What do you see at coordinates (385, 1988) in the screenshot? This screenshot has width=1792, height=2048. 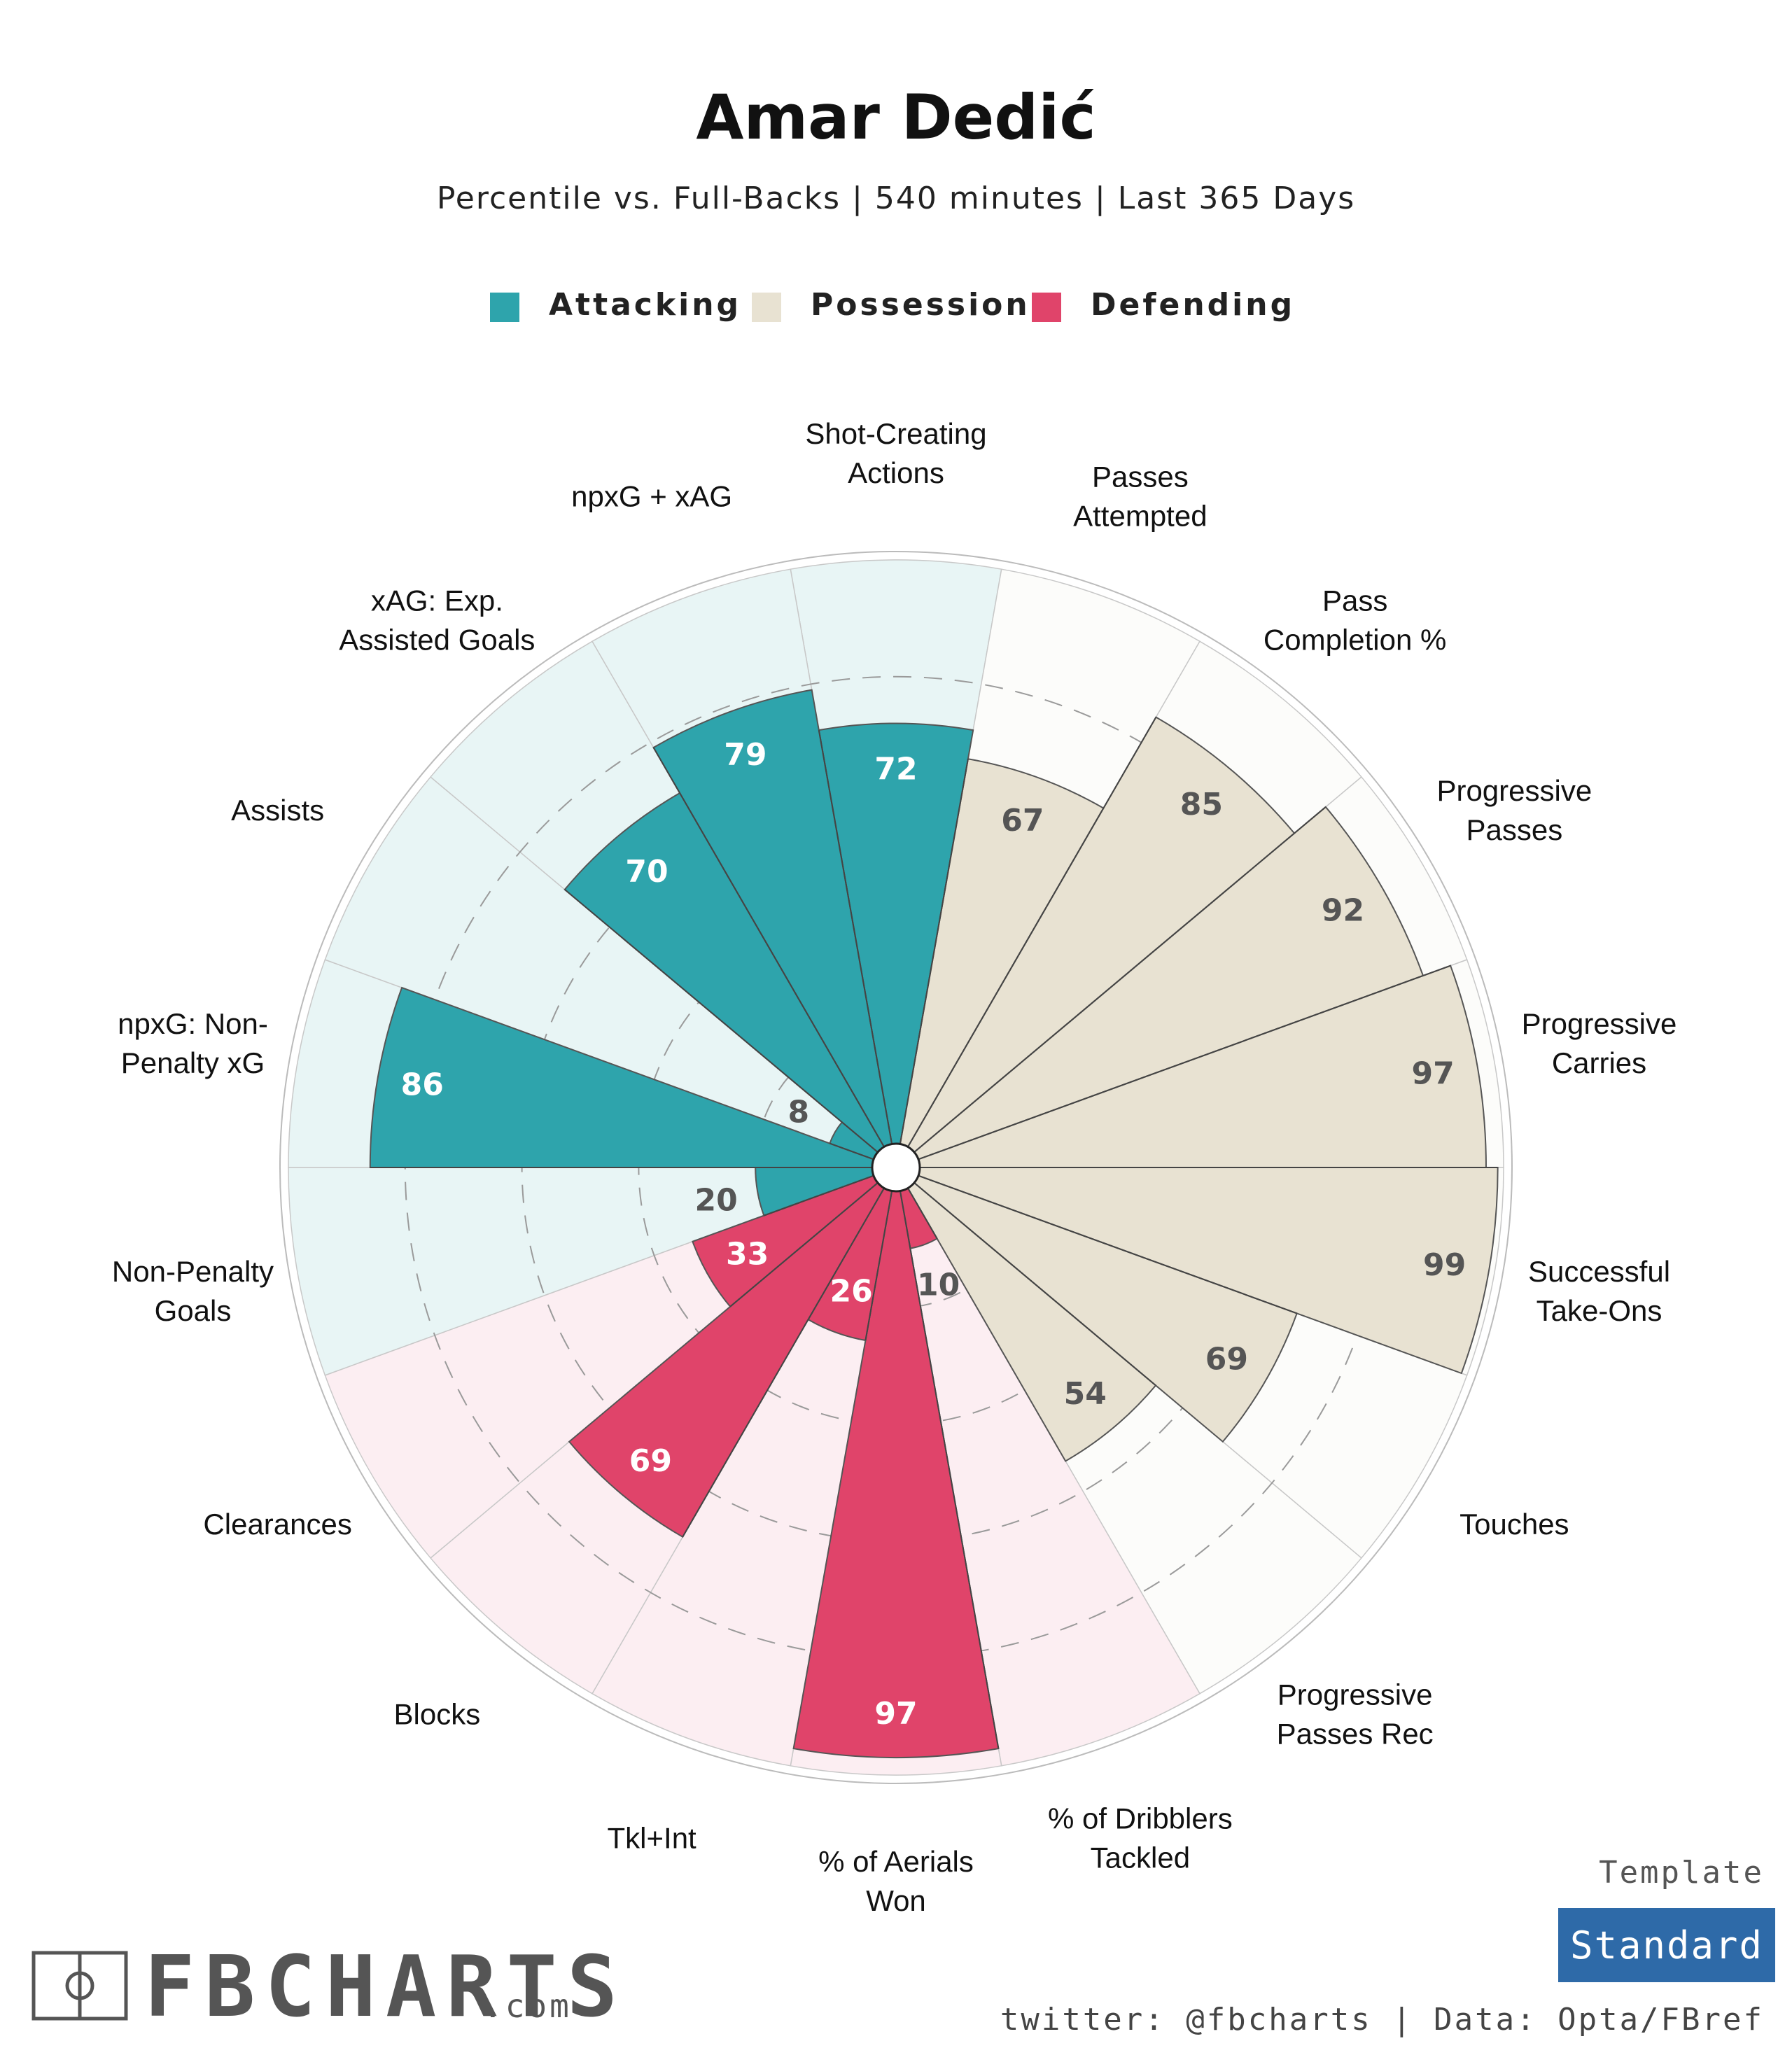 I see `logo-wordmark: FBCHARTS` at bounding box center [385, 1988].